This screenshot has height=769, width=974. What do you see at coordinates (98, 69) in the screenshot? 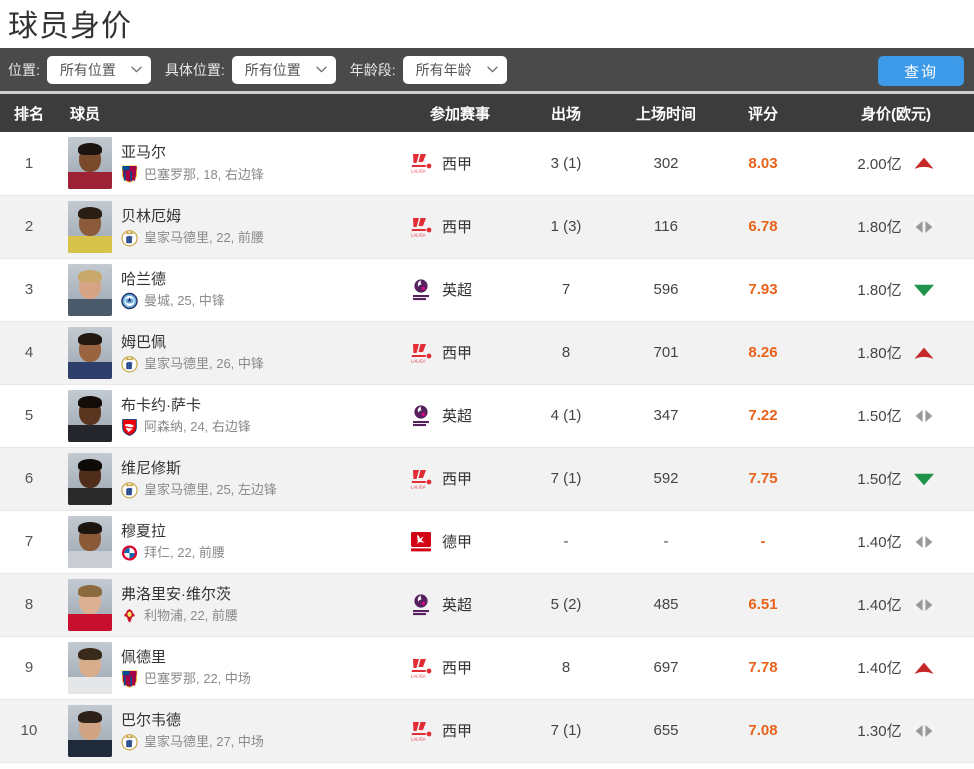
I see `position-select: 所有位置` at bounding box center [98, 69].